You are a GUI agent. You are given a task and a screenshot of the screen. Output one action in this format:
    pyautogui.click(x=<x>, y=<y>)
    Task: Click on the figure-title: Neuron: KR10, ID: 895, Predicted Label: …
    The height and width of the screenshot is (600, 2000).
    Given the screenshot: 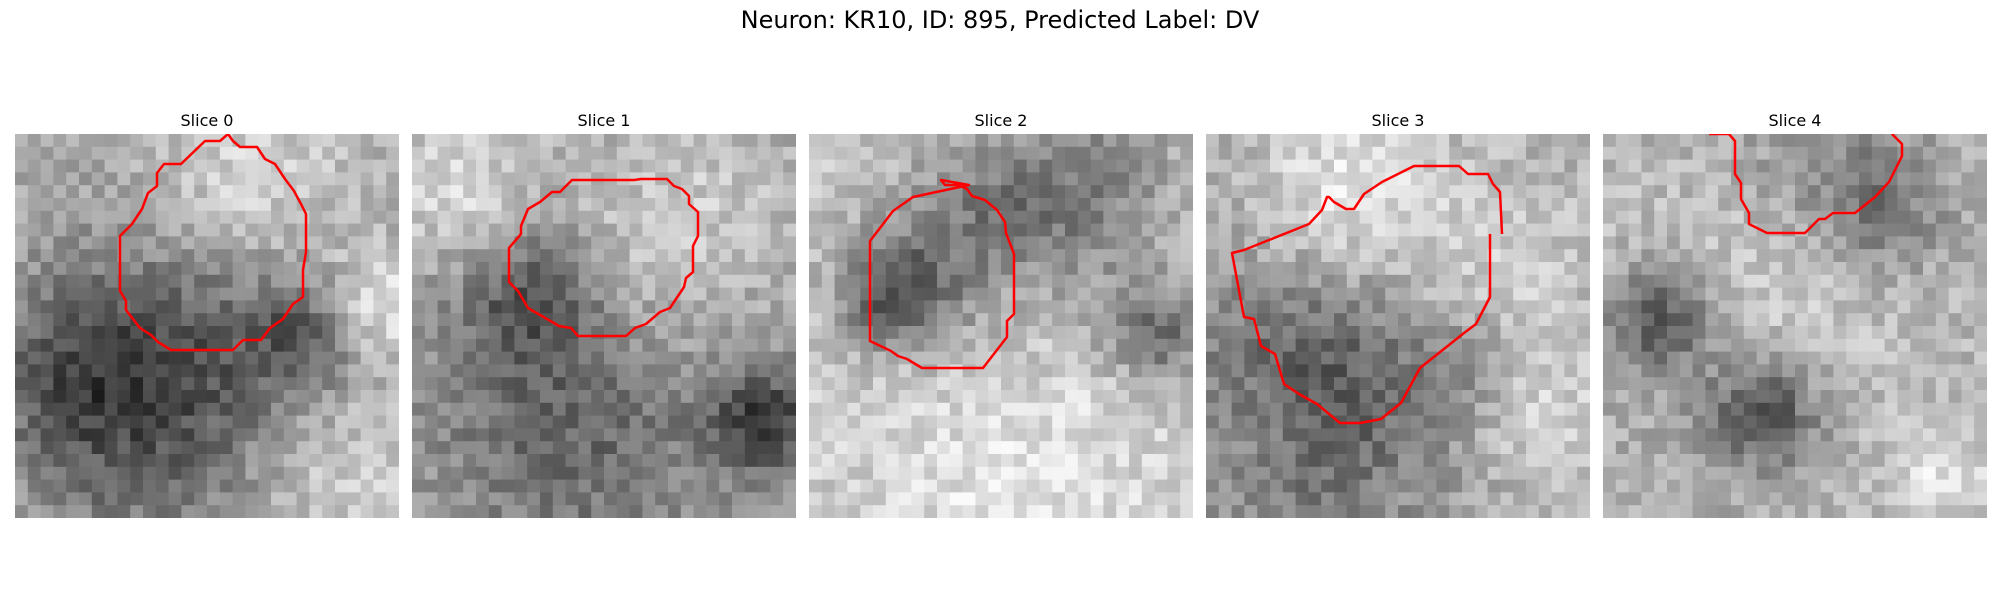 What is the action you would take?
    pyautogui.click(x=1000, y=20)
    